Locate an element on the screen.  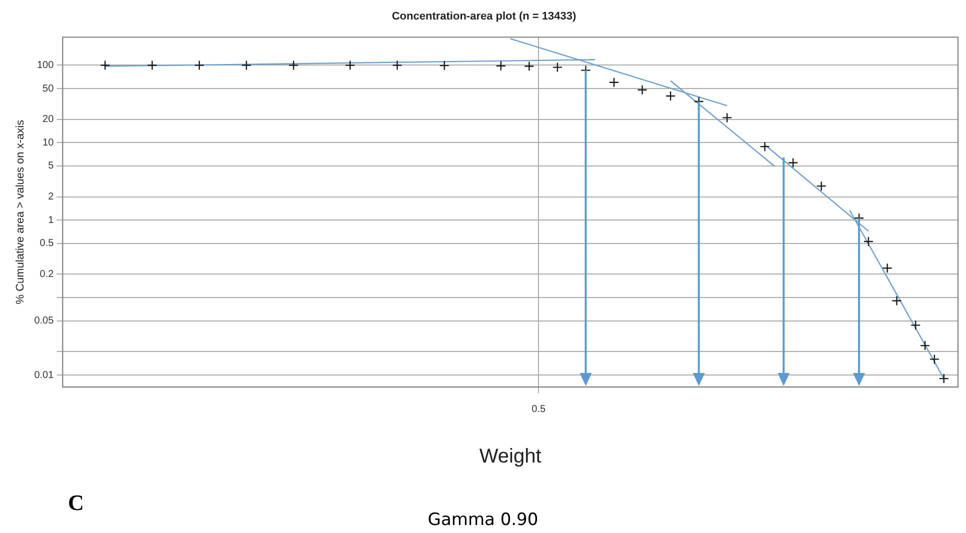
y-tick-label: 0.5 is located at coordinates (47, 244).